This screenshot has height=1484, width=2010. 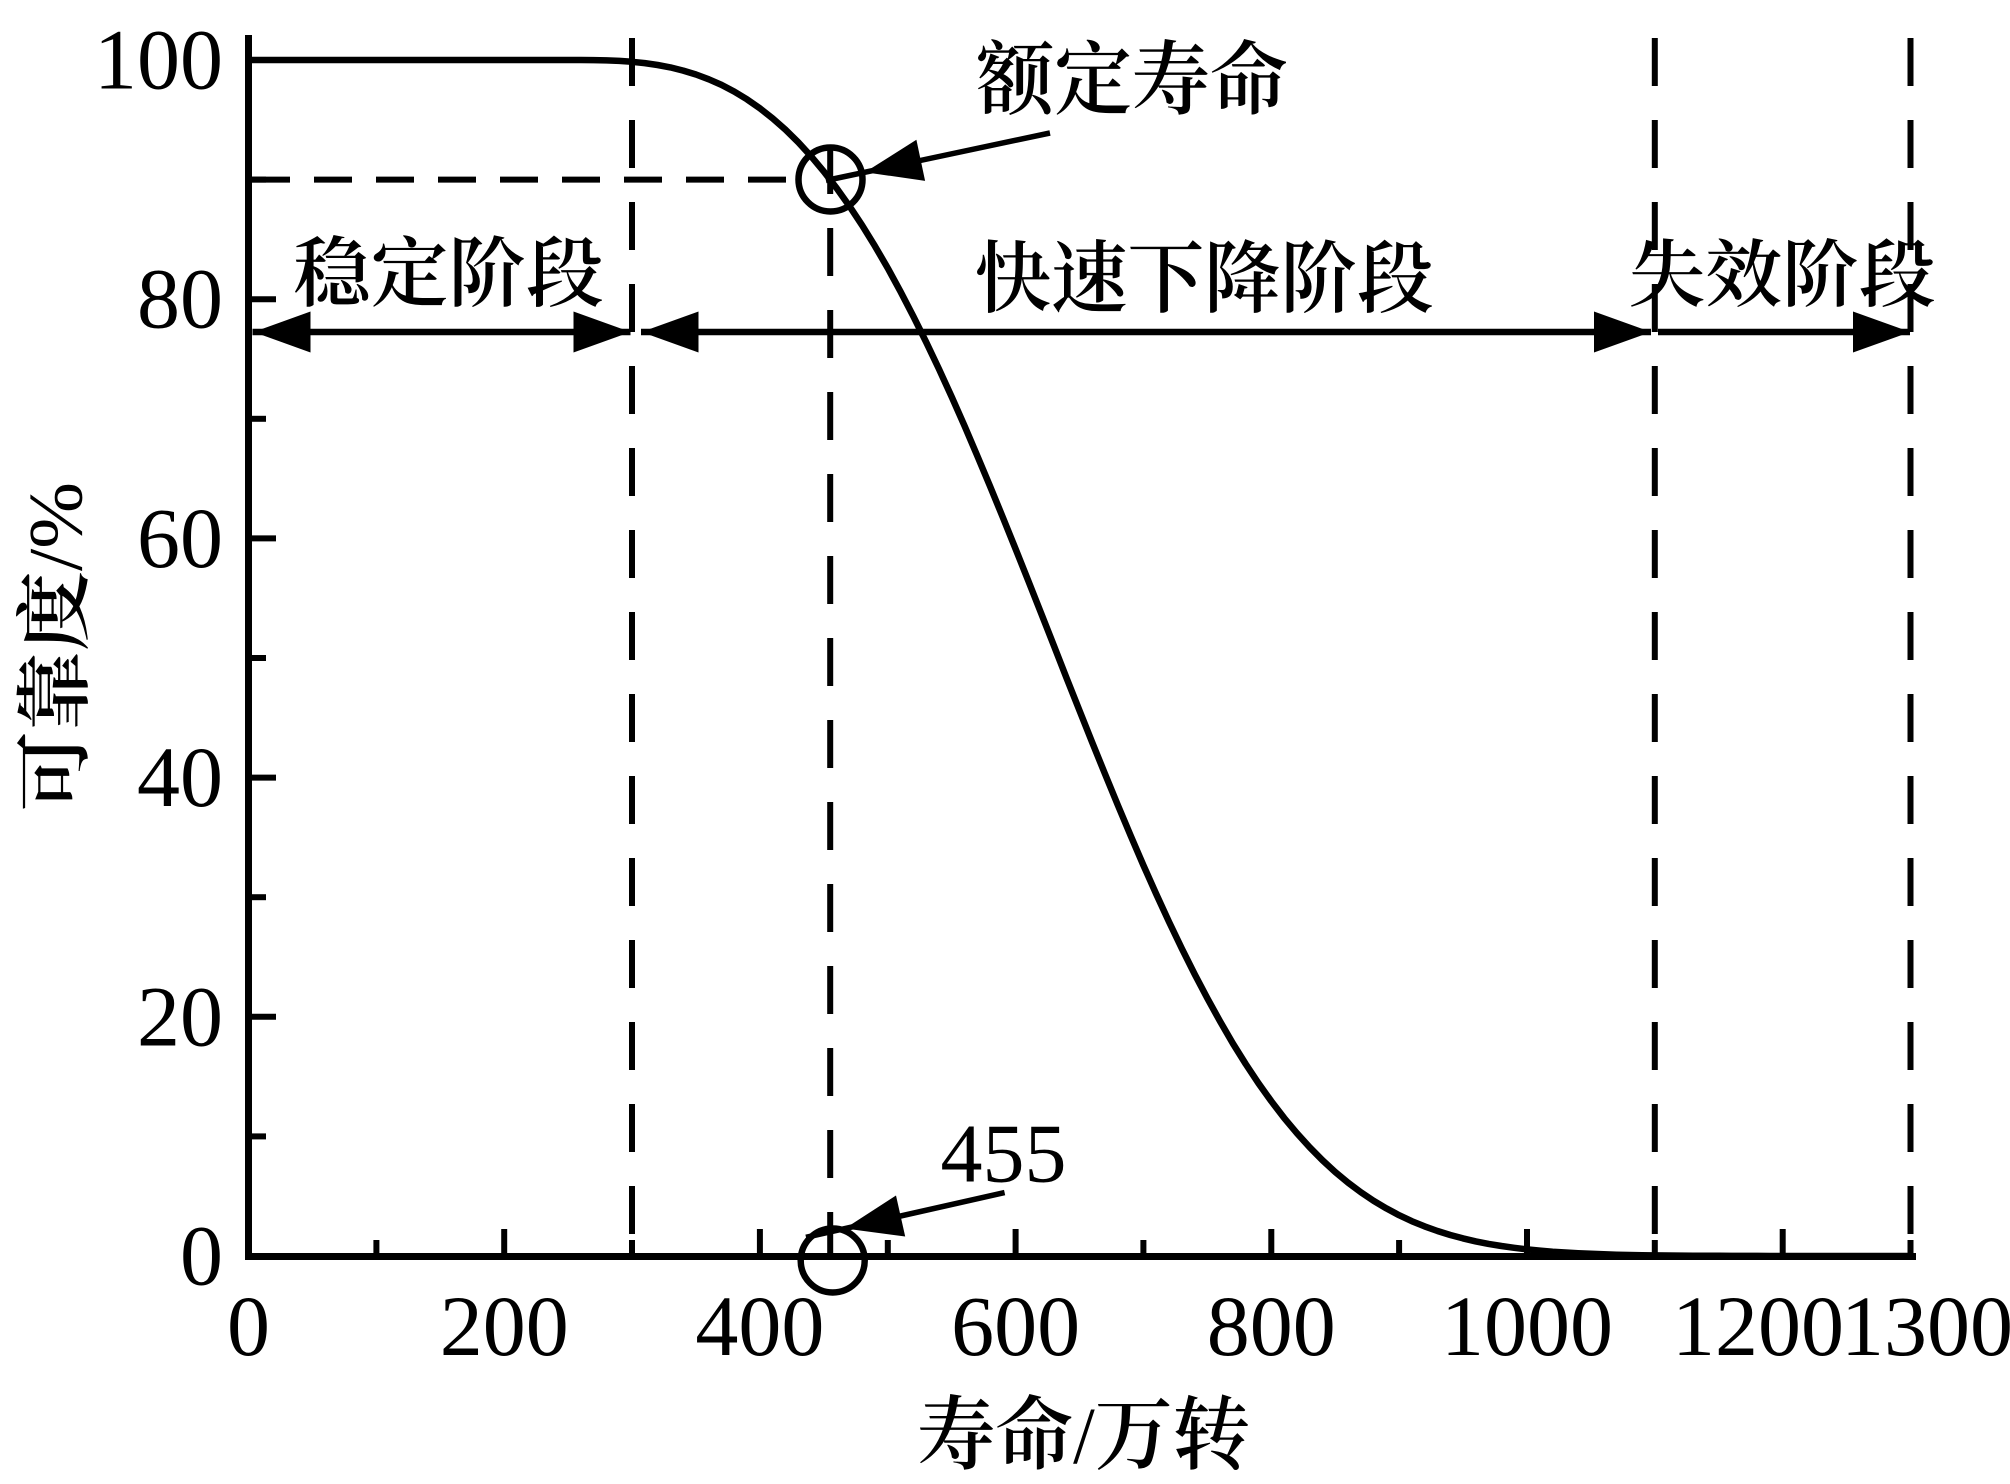 What do you see at coordinates (759, 1326) in the screenshot?
I see `svg-text: 400` at bounding box center [759, 1326].